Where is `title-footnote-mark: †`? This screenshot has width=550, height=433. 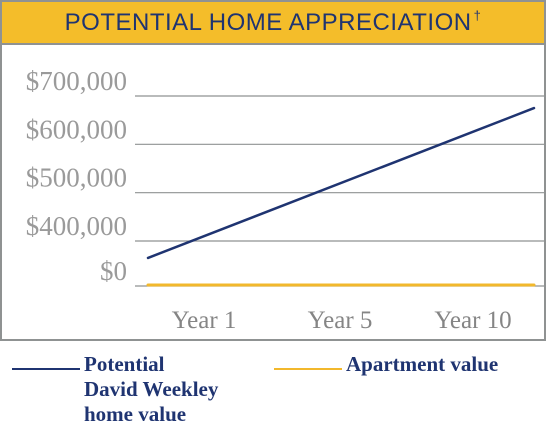
title-footnote-mark: † is located at coordinates (477, 15).